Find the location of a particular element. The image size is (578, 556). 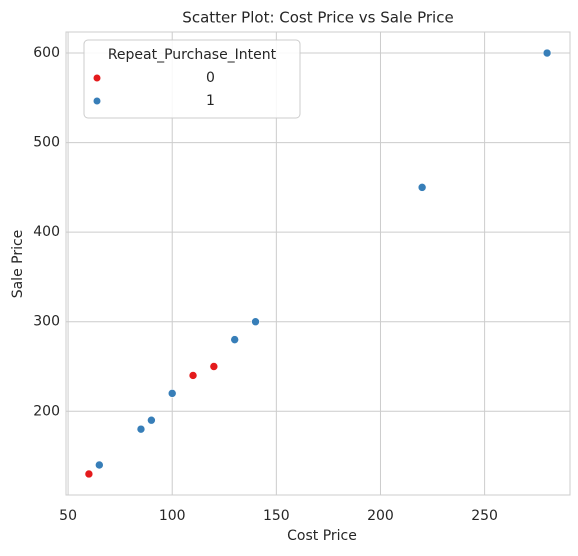

x-tick-label: 50 is located at coordinates (68, 516).